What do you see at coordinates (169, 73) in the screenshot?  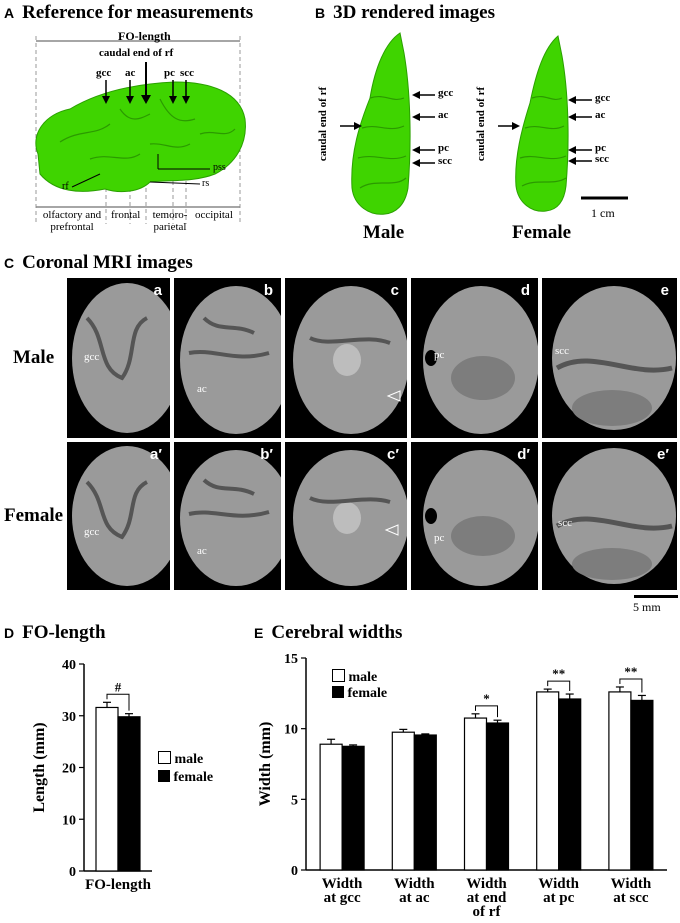 I see `marker-pc: pc` at bounding box center [169, 73].